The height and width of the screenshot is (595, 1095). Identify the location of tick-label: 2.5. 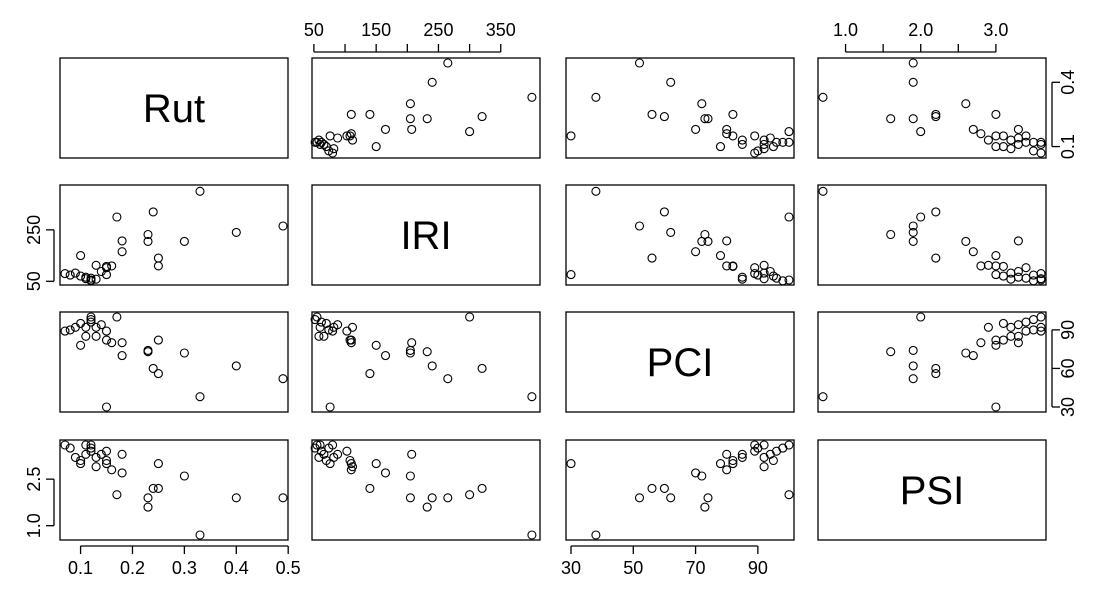
(34, 479).